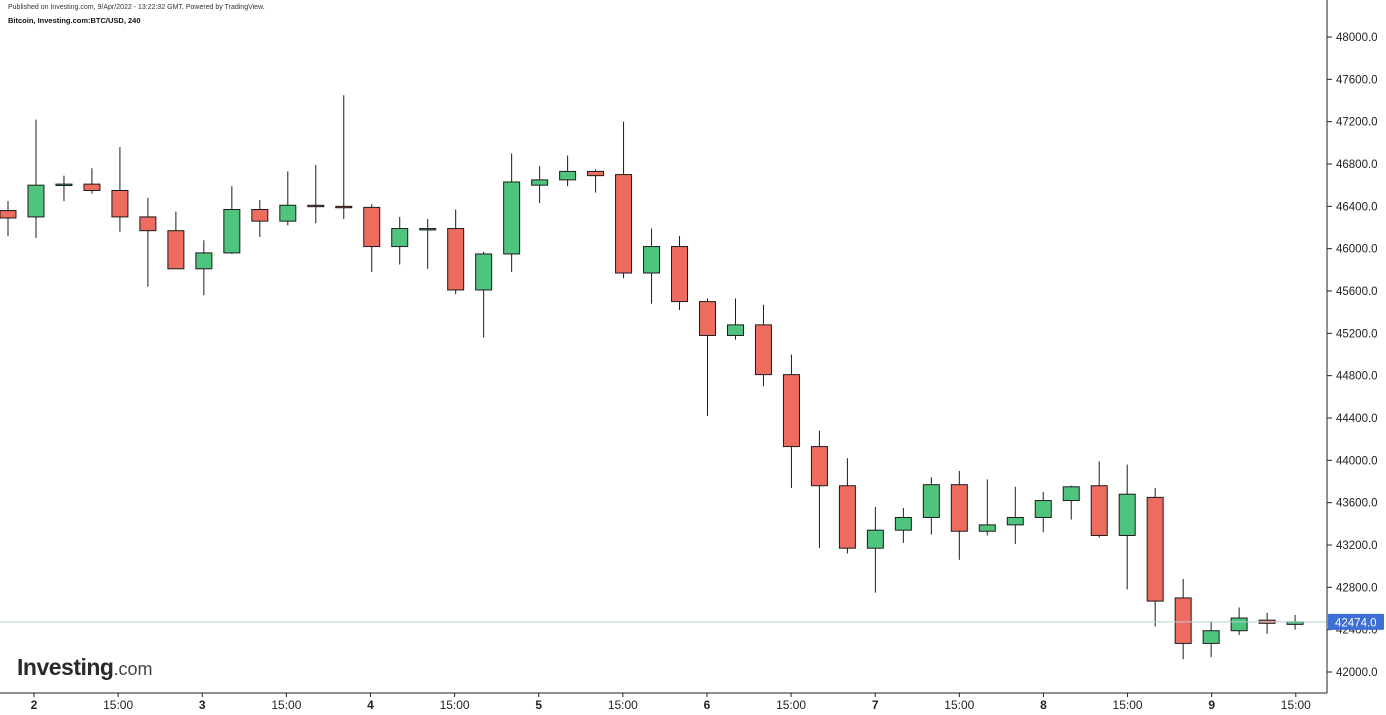 Image resolution: width=1386 pixels, height=715 pixels. I want to click on y-tick-label: 47600.0, so click(1357, 80).